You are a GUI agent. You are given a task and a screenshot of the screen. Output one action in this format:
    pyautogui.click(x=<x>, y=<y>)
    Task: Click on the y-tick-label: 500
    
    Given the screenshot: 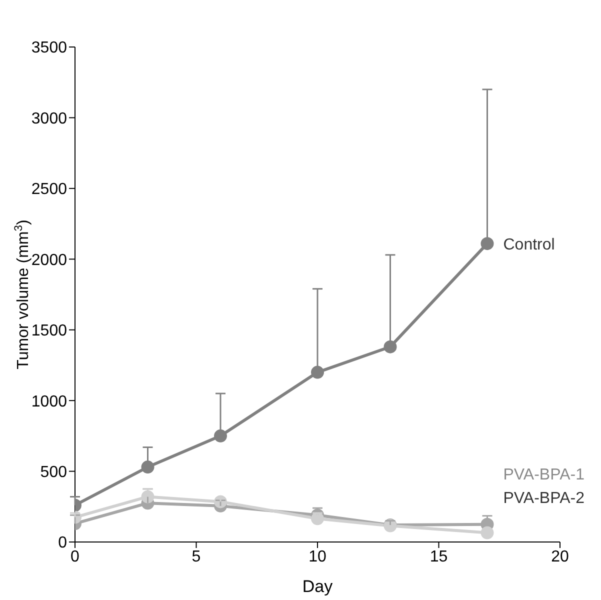 What is the action you would take?
    pyautogui.click(x=54, y=472)
    